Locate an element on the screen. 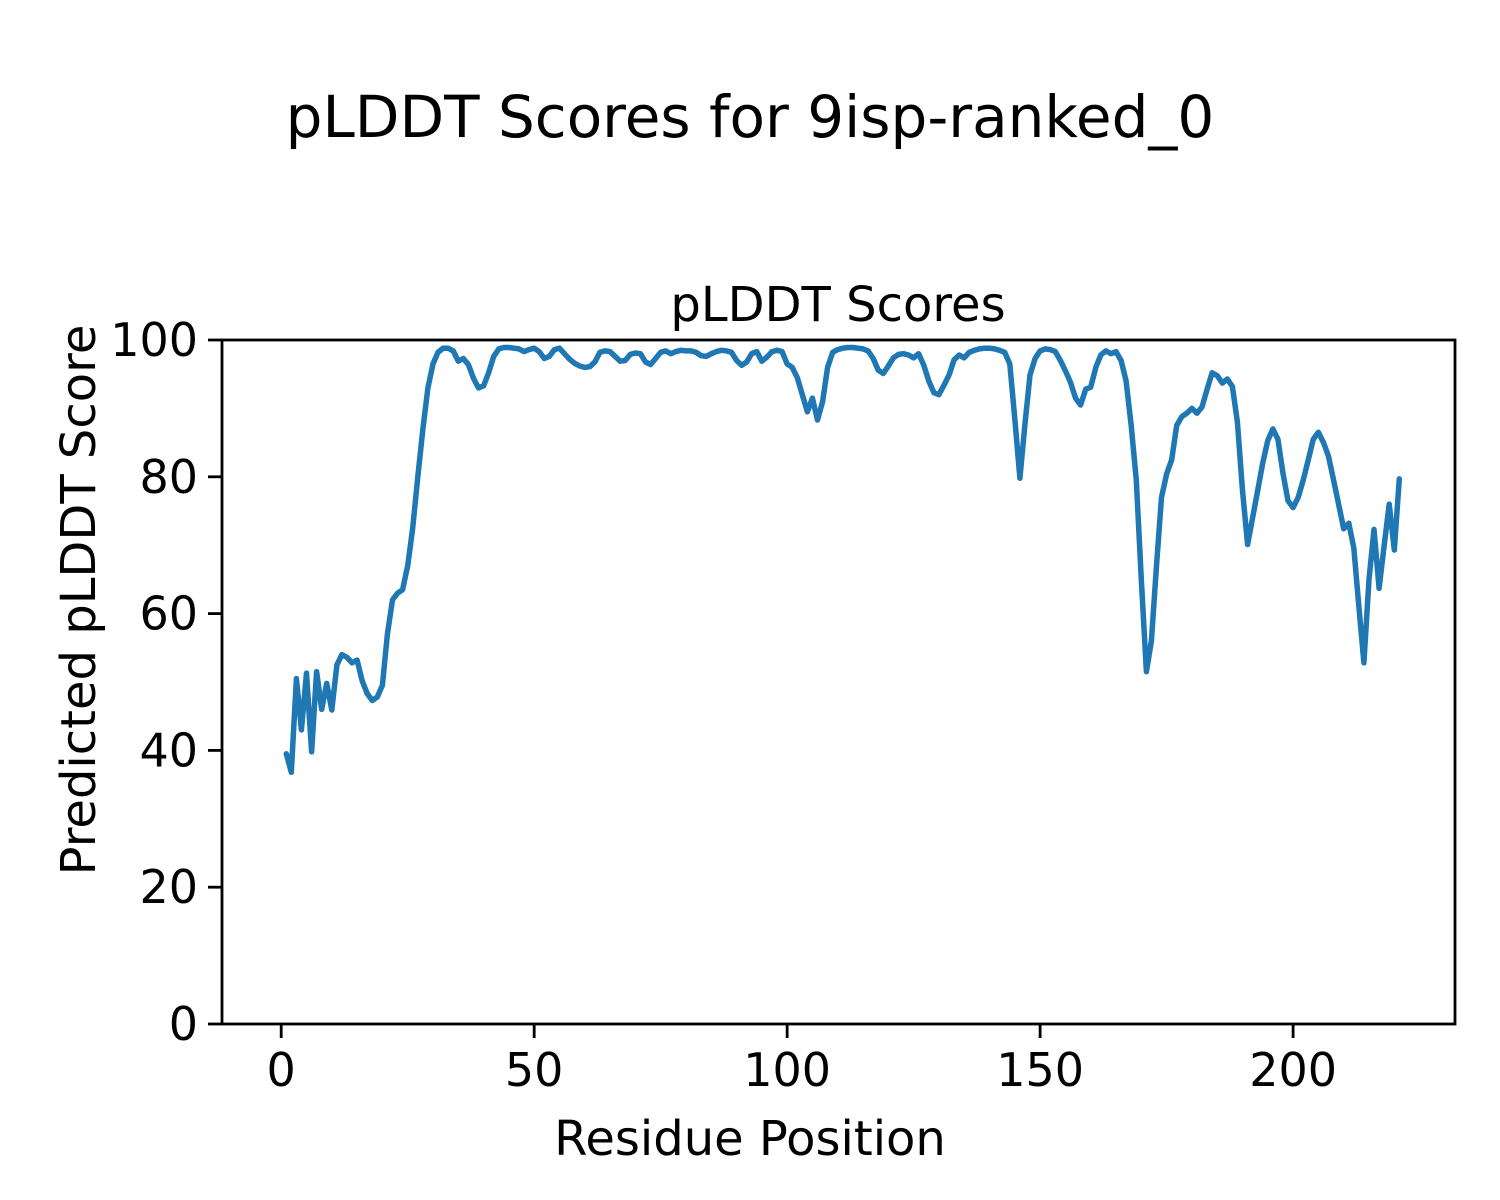 The height and width of the screenshot is (1200, 1500). y-tick-label: 80 is located at coordinates (168, 477).